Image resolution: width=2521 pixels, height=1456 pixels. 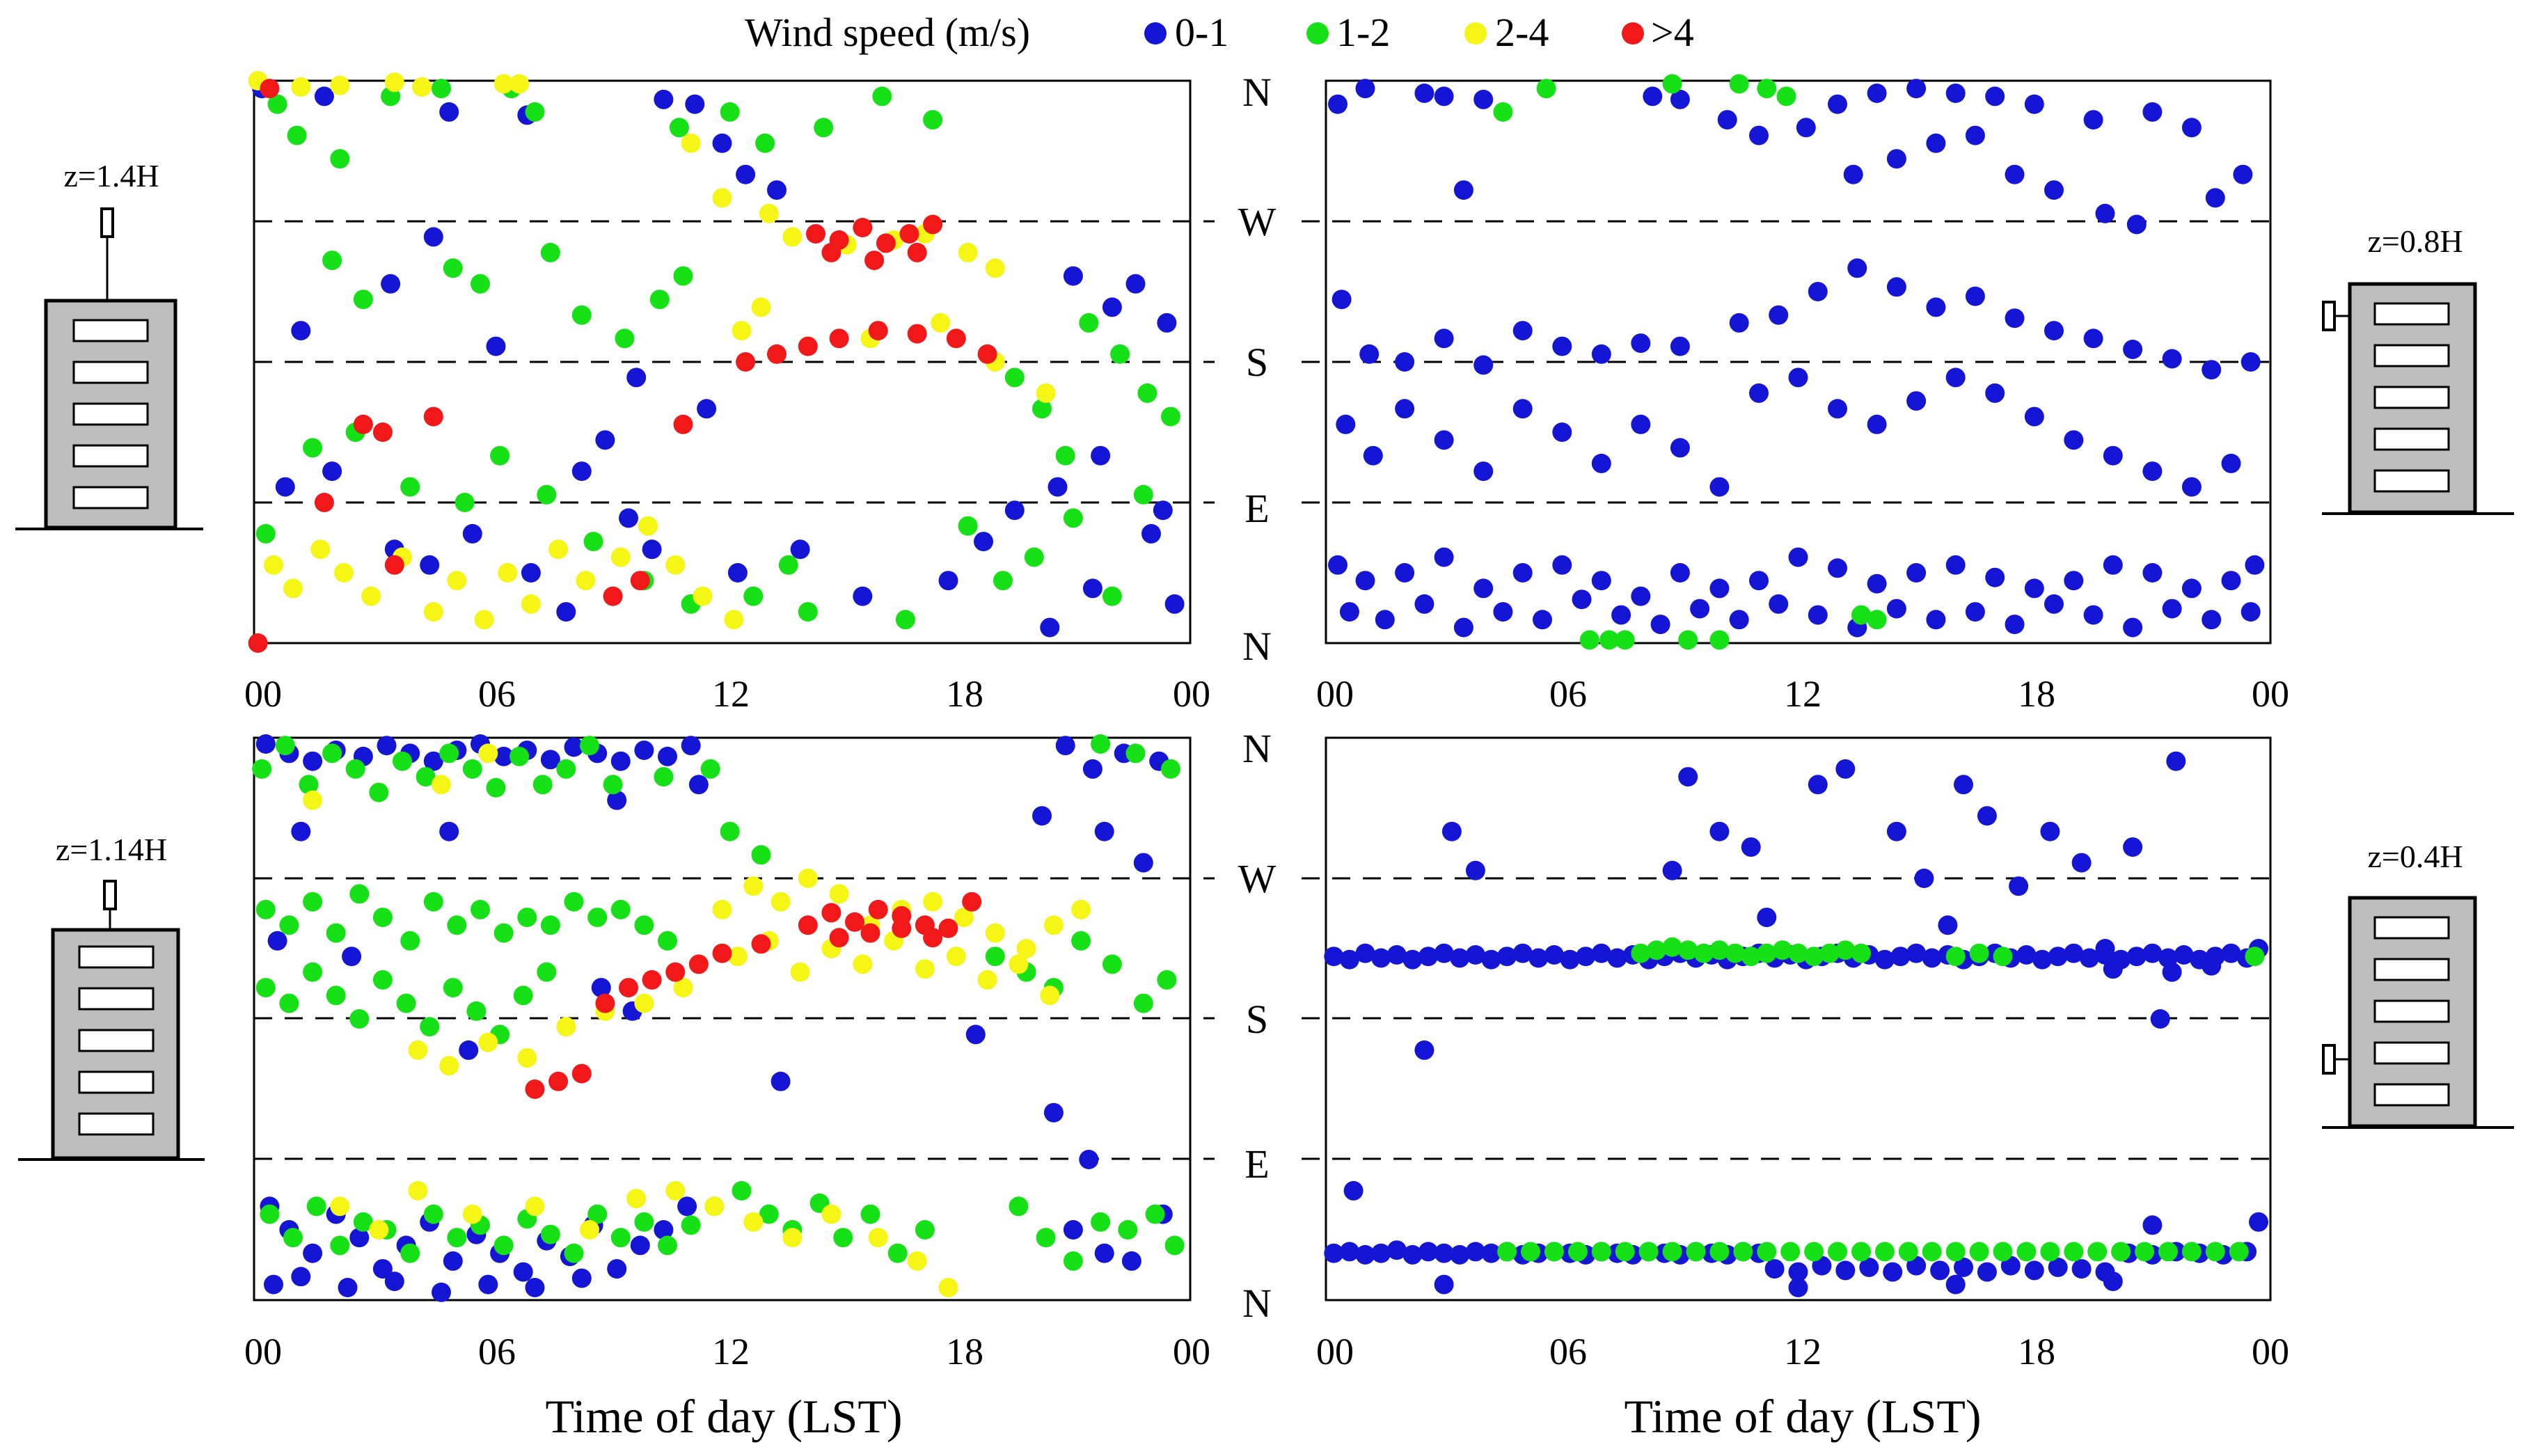 What do you see at coordinates (2329, 316) in the screenshot?
I see `sensor-icon` at bounding box center [2329, 316].